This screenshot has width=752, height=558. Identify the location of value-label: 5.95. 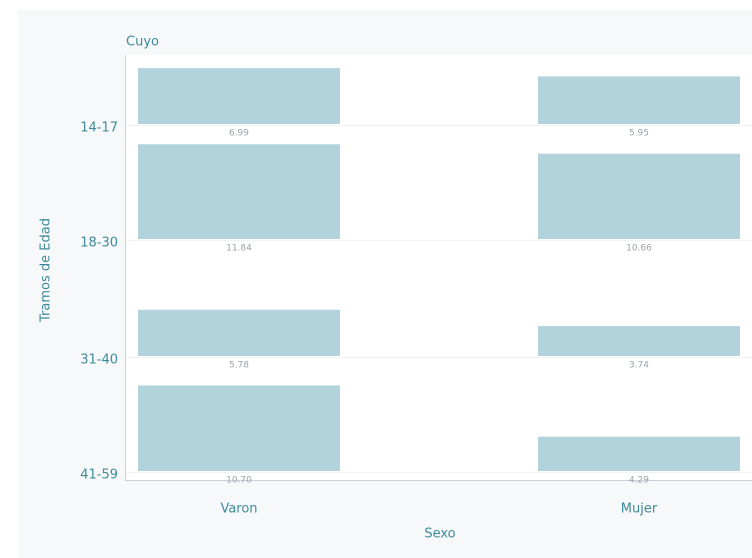
(639, 134).